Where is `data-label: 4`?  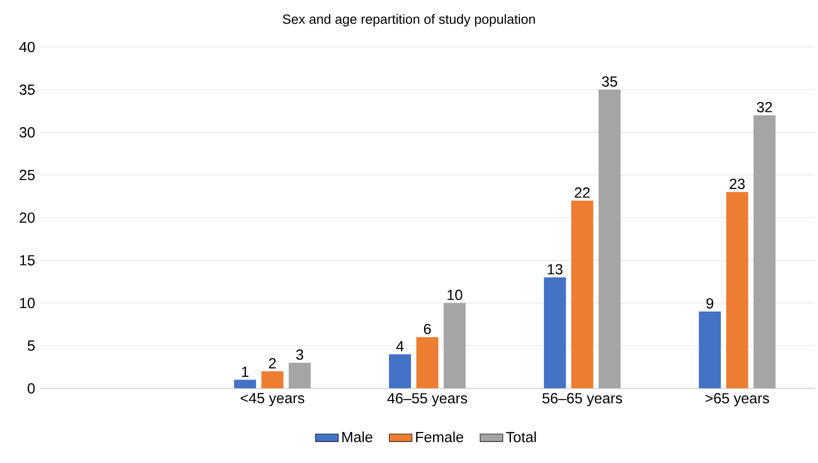 data-label: 4 is located at coordinates (400, 346).